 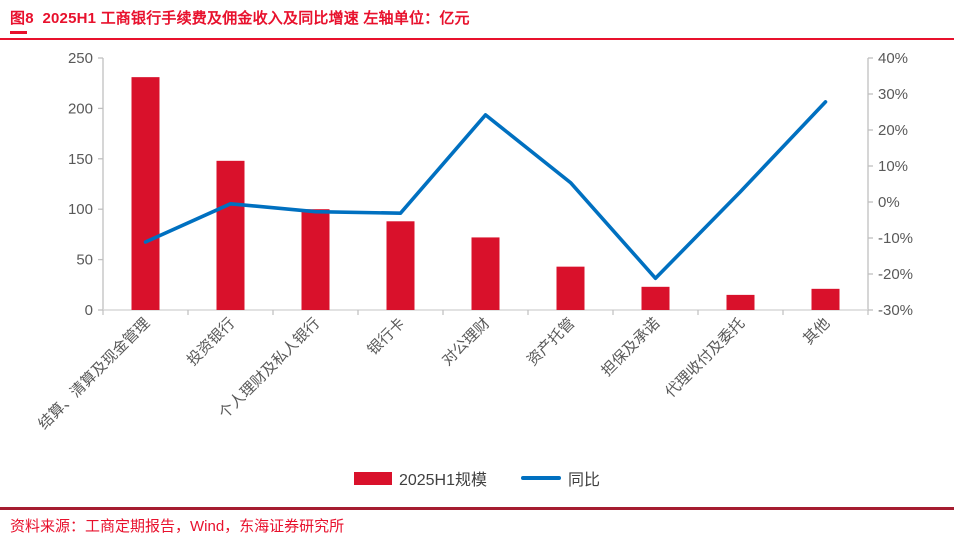 I want to click on left-axis-tick-label: 50, so click(x=84, y=260).